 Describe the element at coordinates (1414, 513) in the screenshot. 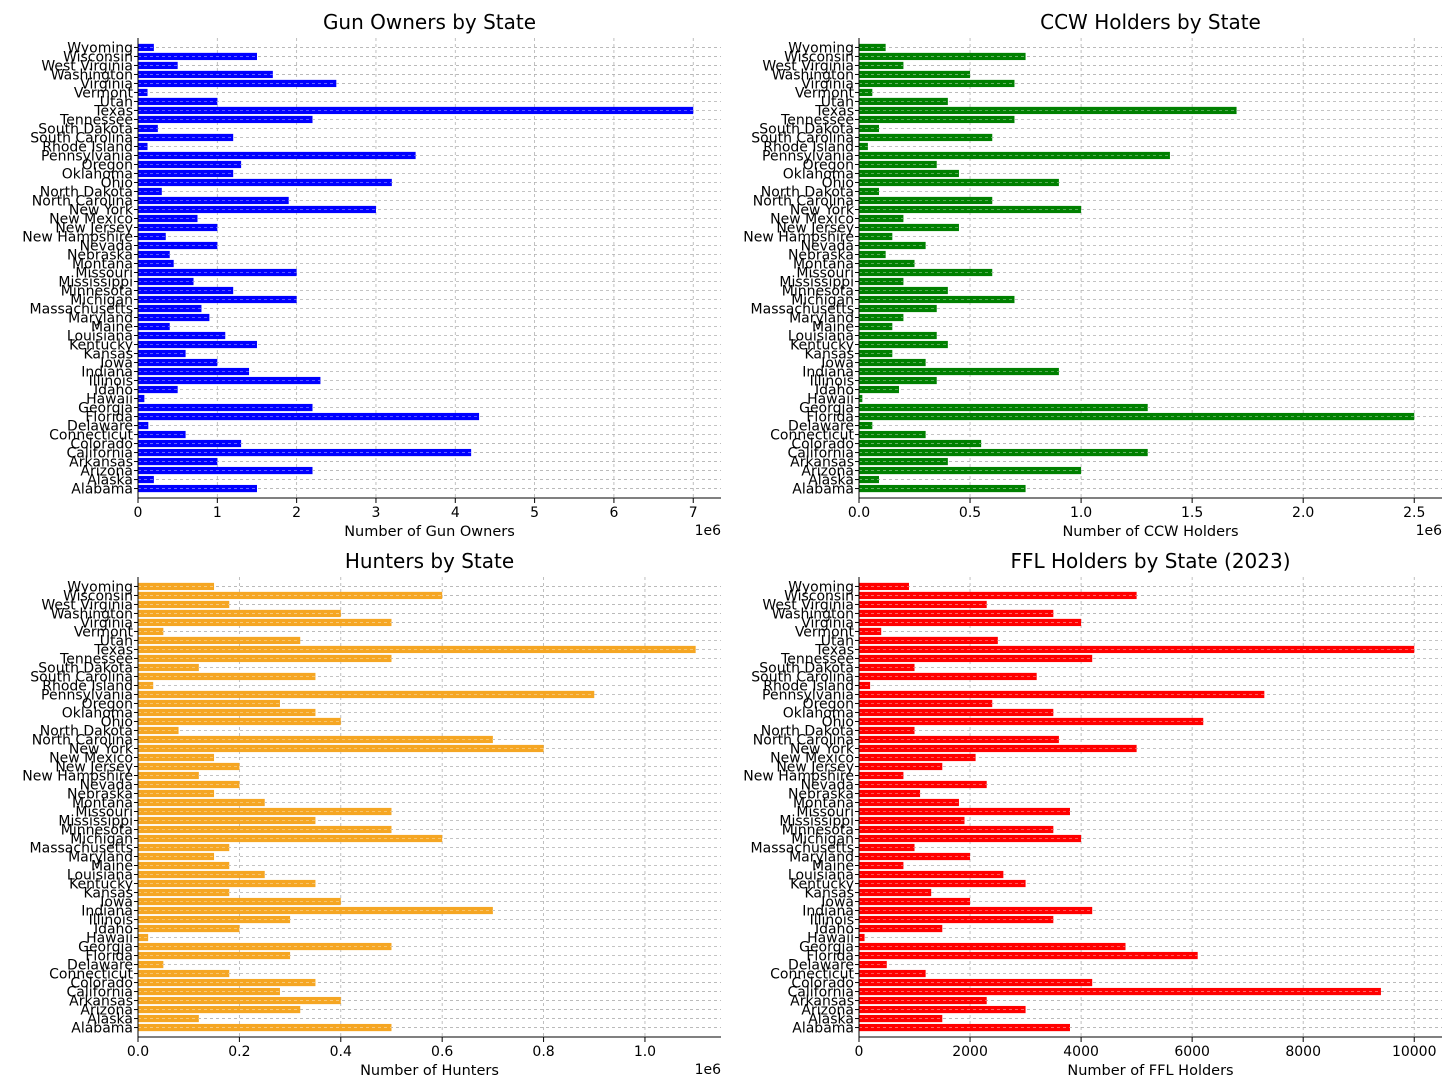

I see `ccw-holders-xtick-label: 2.5` at that location.